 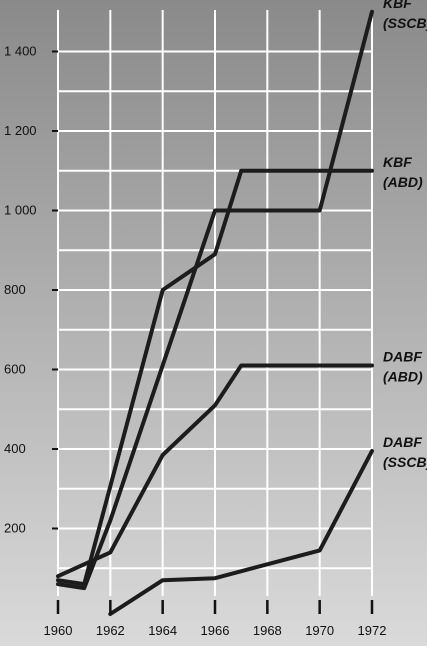 What do you see at coordinates (215, 630) in the screenshot?
I see `x-tick-label: 1966` at bounding box center [215, 630].